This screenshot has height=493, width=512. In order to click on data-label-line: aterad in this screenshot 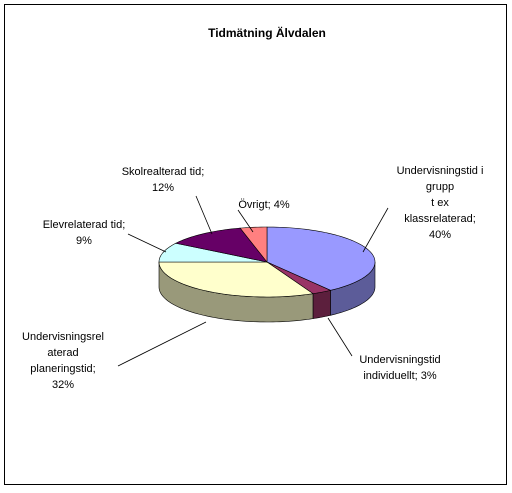, I will do `click(62, 353)`.